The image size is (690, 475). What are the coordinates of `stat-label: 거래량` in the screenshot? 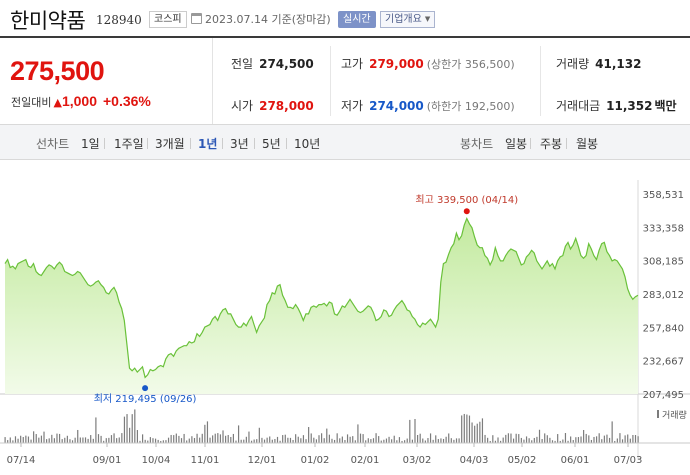 It's located at (573, 64).